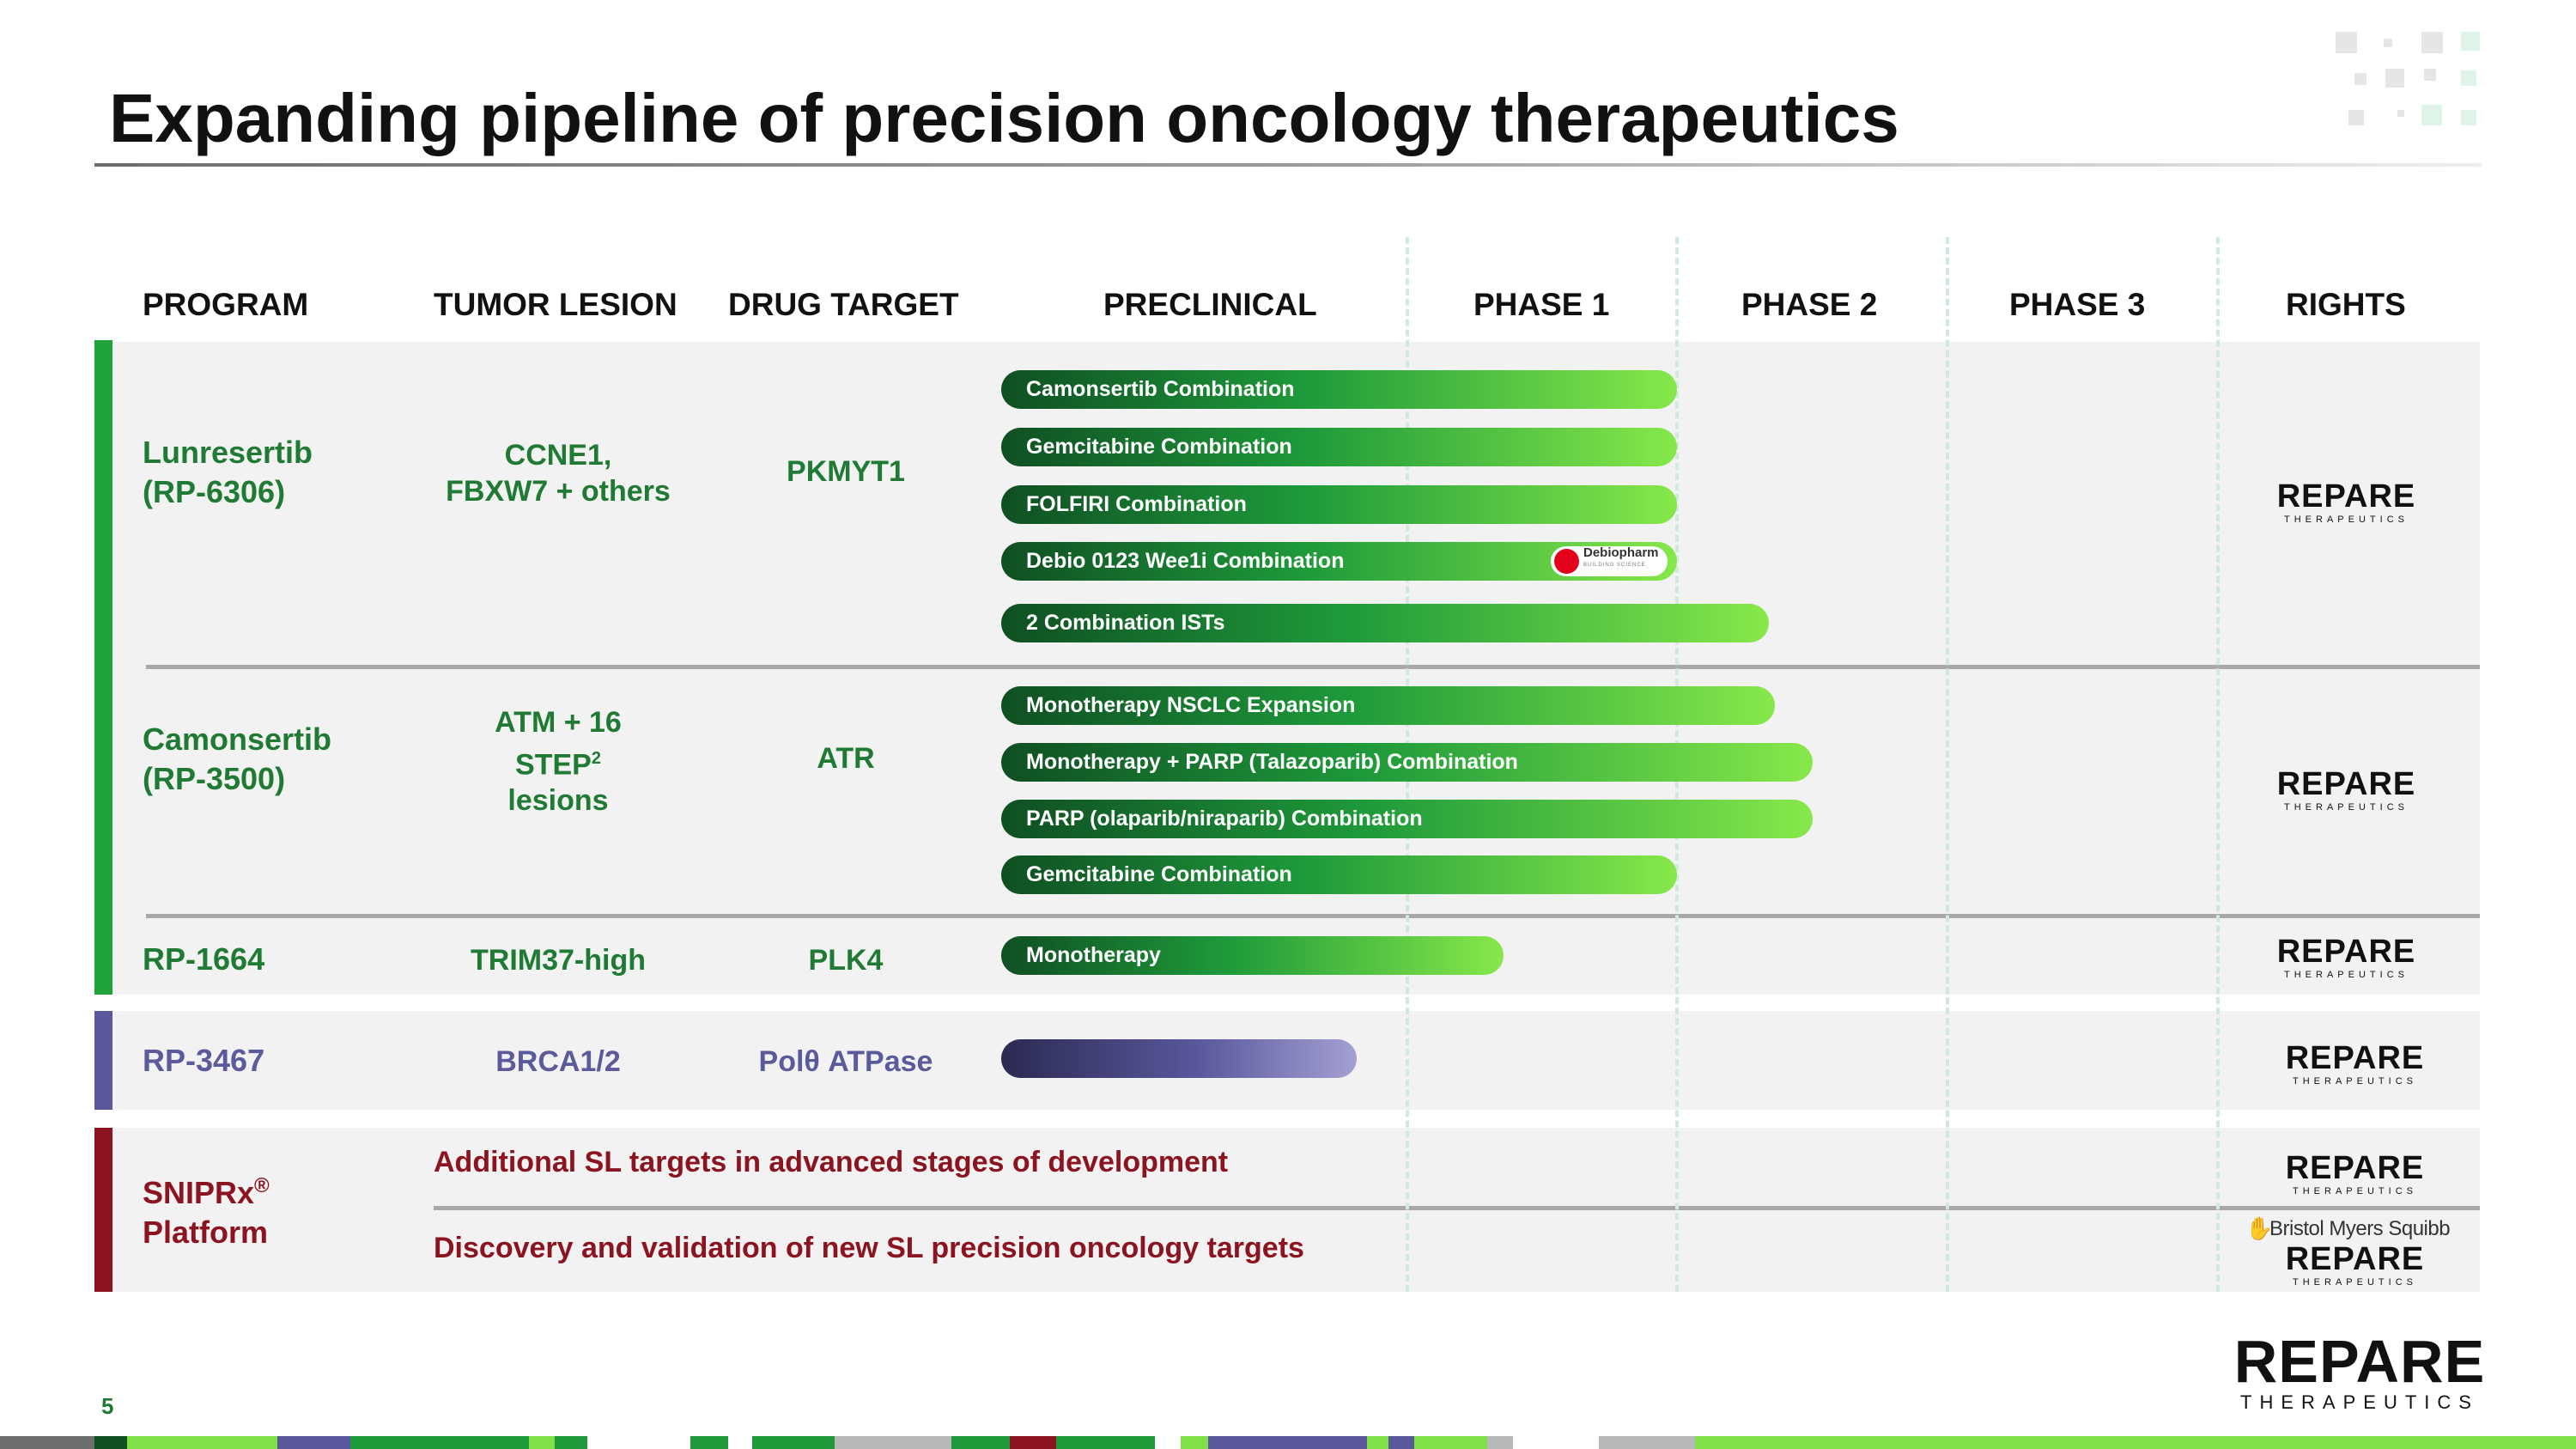  Describe the element at coordinates (103, 1210) in the screenshot. I see `accent-maroon` at that location.